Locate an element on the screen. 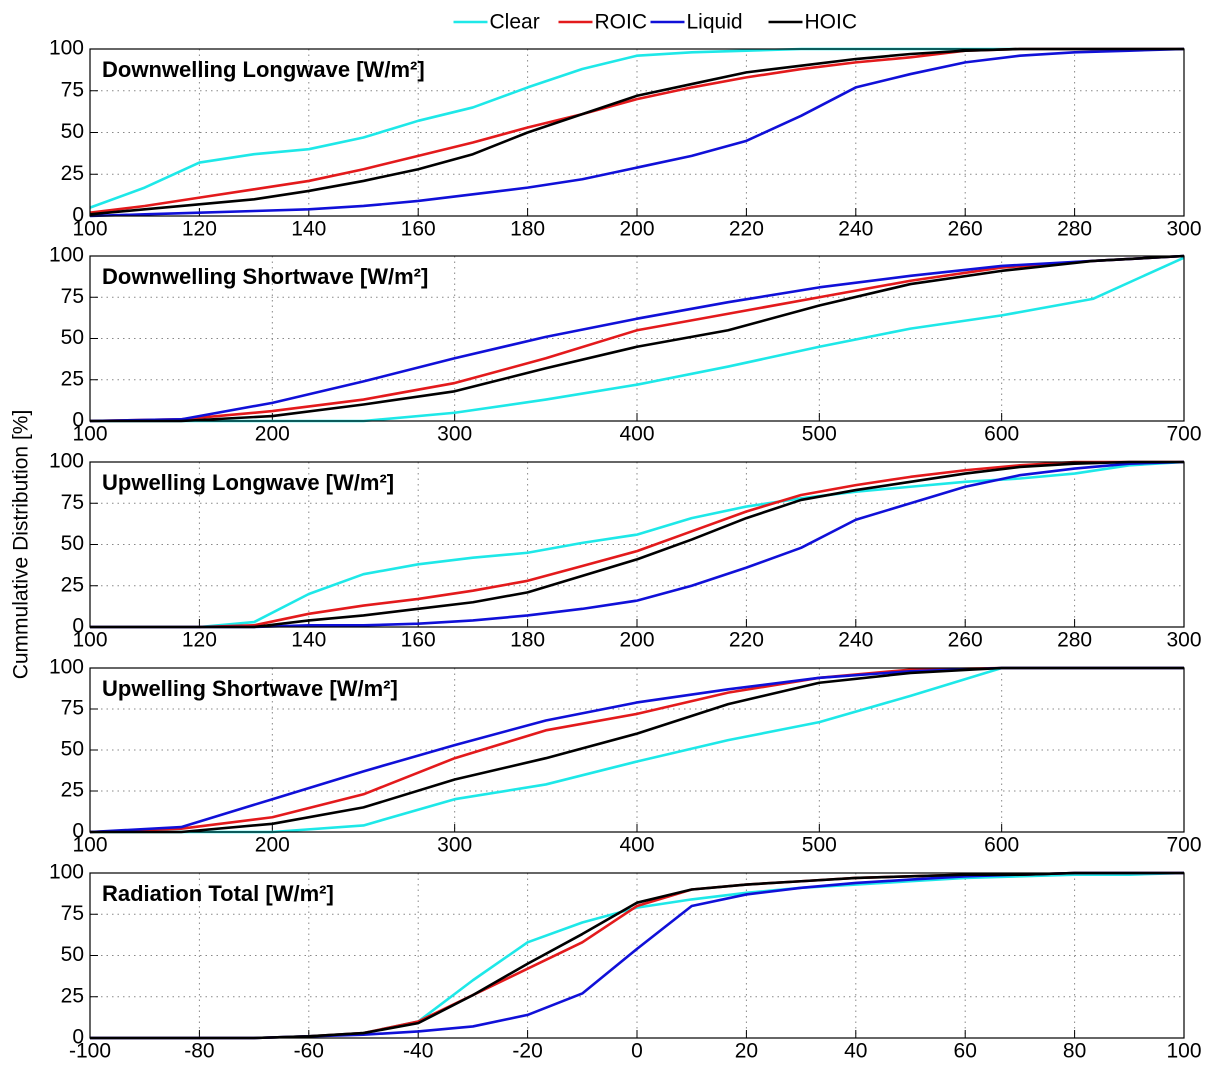 The height and width of the screenshot is (1072, 1207). x-tick-label: -80 is located at coordinates (199, 1051).